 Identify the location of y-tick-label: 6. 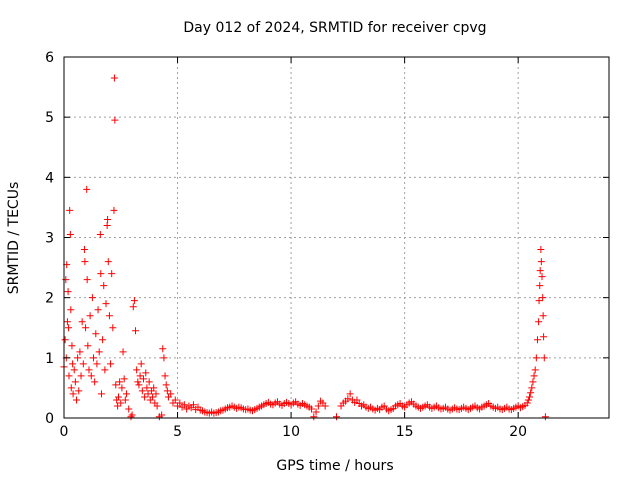
(49, 58).